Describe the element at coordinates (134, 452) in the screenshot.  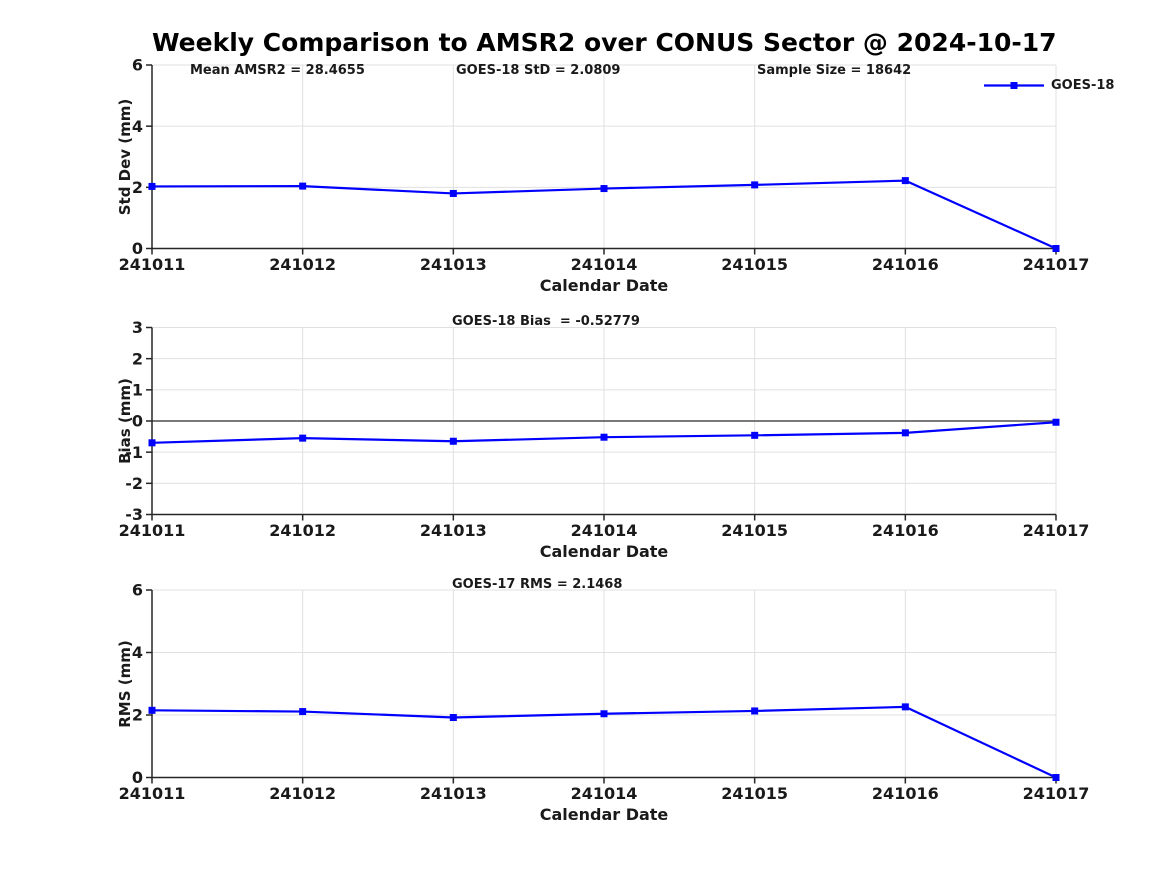
I see `y-tick-label: -1` at that location.